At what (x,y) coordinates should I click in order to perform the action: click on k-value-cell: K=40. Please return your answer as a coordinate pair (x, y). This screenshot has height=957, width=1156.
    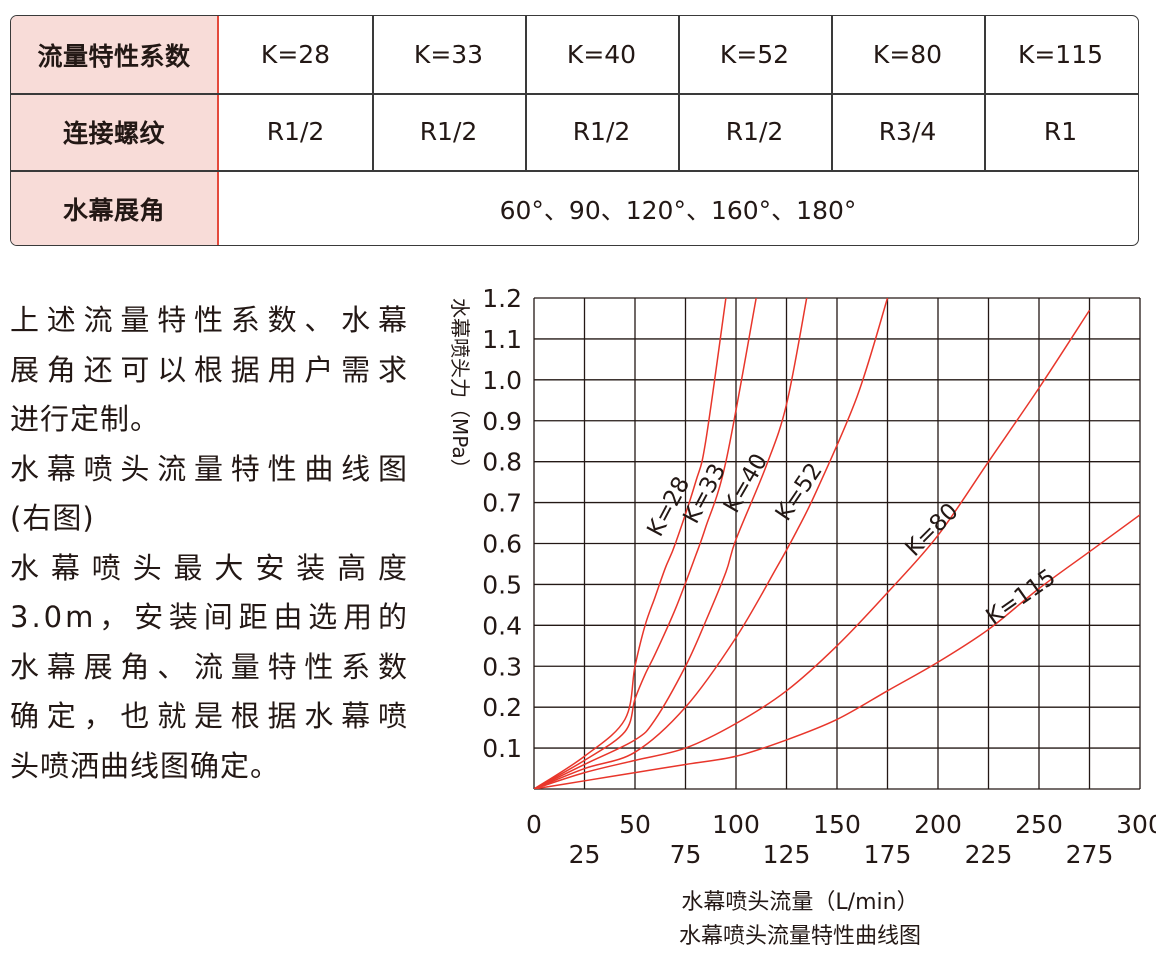
    Looking at the image, I should click on (601, 54).